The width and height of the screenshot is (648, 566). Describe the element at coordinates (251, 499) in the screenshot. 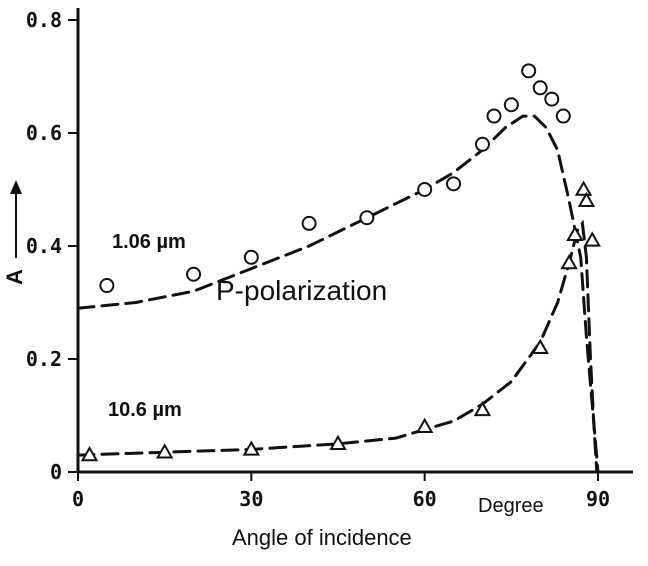

I see `x-tick-label: 30` at that location.